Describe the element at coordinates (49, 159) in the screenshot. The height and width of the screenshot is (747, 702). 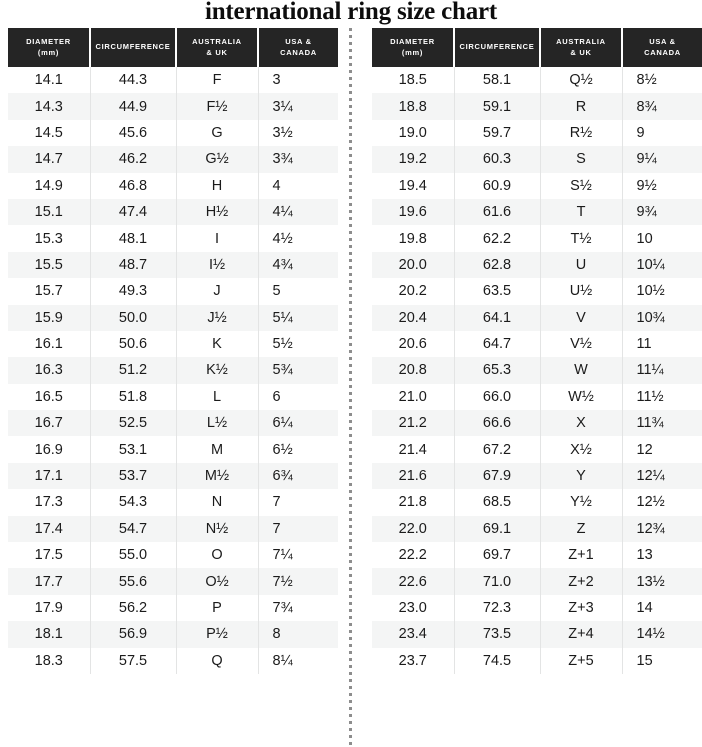
I see `cell-diameter: 14.7` at that location.